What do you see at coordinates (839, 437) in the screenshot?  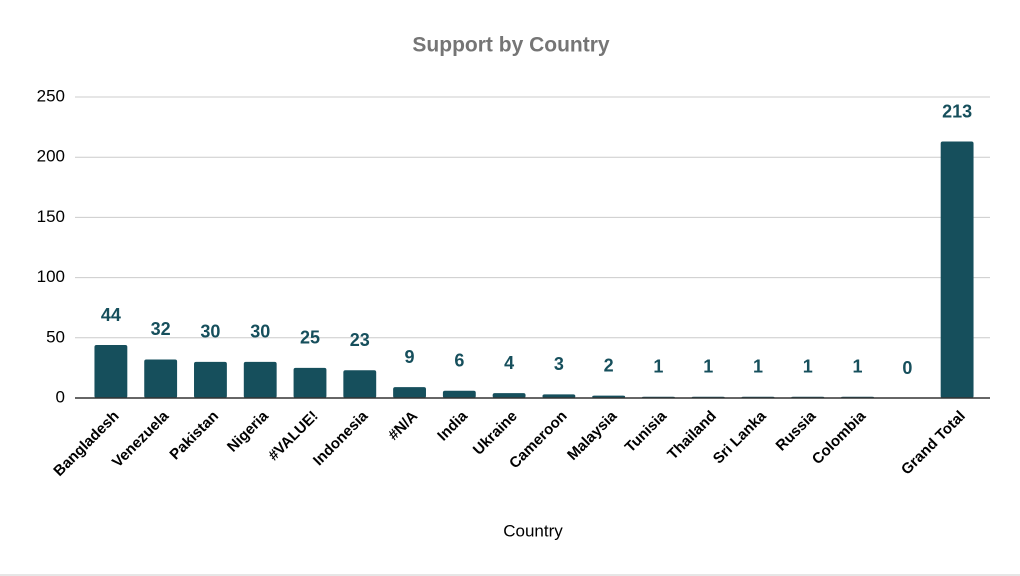 I see `x-tick-label: Colombia` at bounding box center [839, 437].